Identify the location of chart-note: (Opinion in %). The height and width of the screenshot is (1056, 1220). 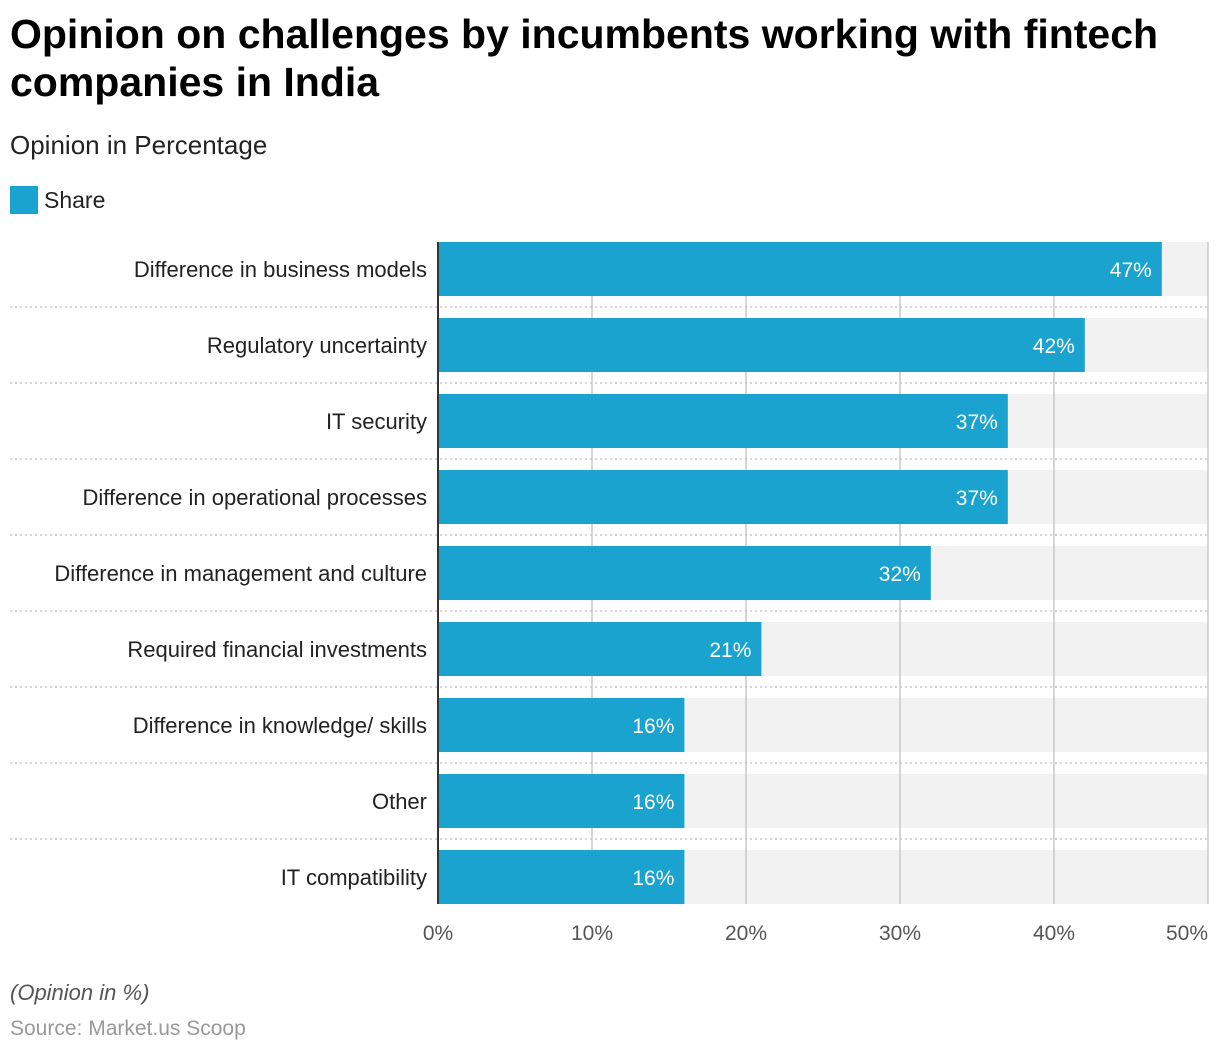
(80, 992).